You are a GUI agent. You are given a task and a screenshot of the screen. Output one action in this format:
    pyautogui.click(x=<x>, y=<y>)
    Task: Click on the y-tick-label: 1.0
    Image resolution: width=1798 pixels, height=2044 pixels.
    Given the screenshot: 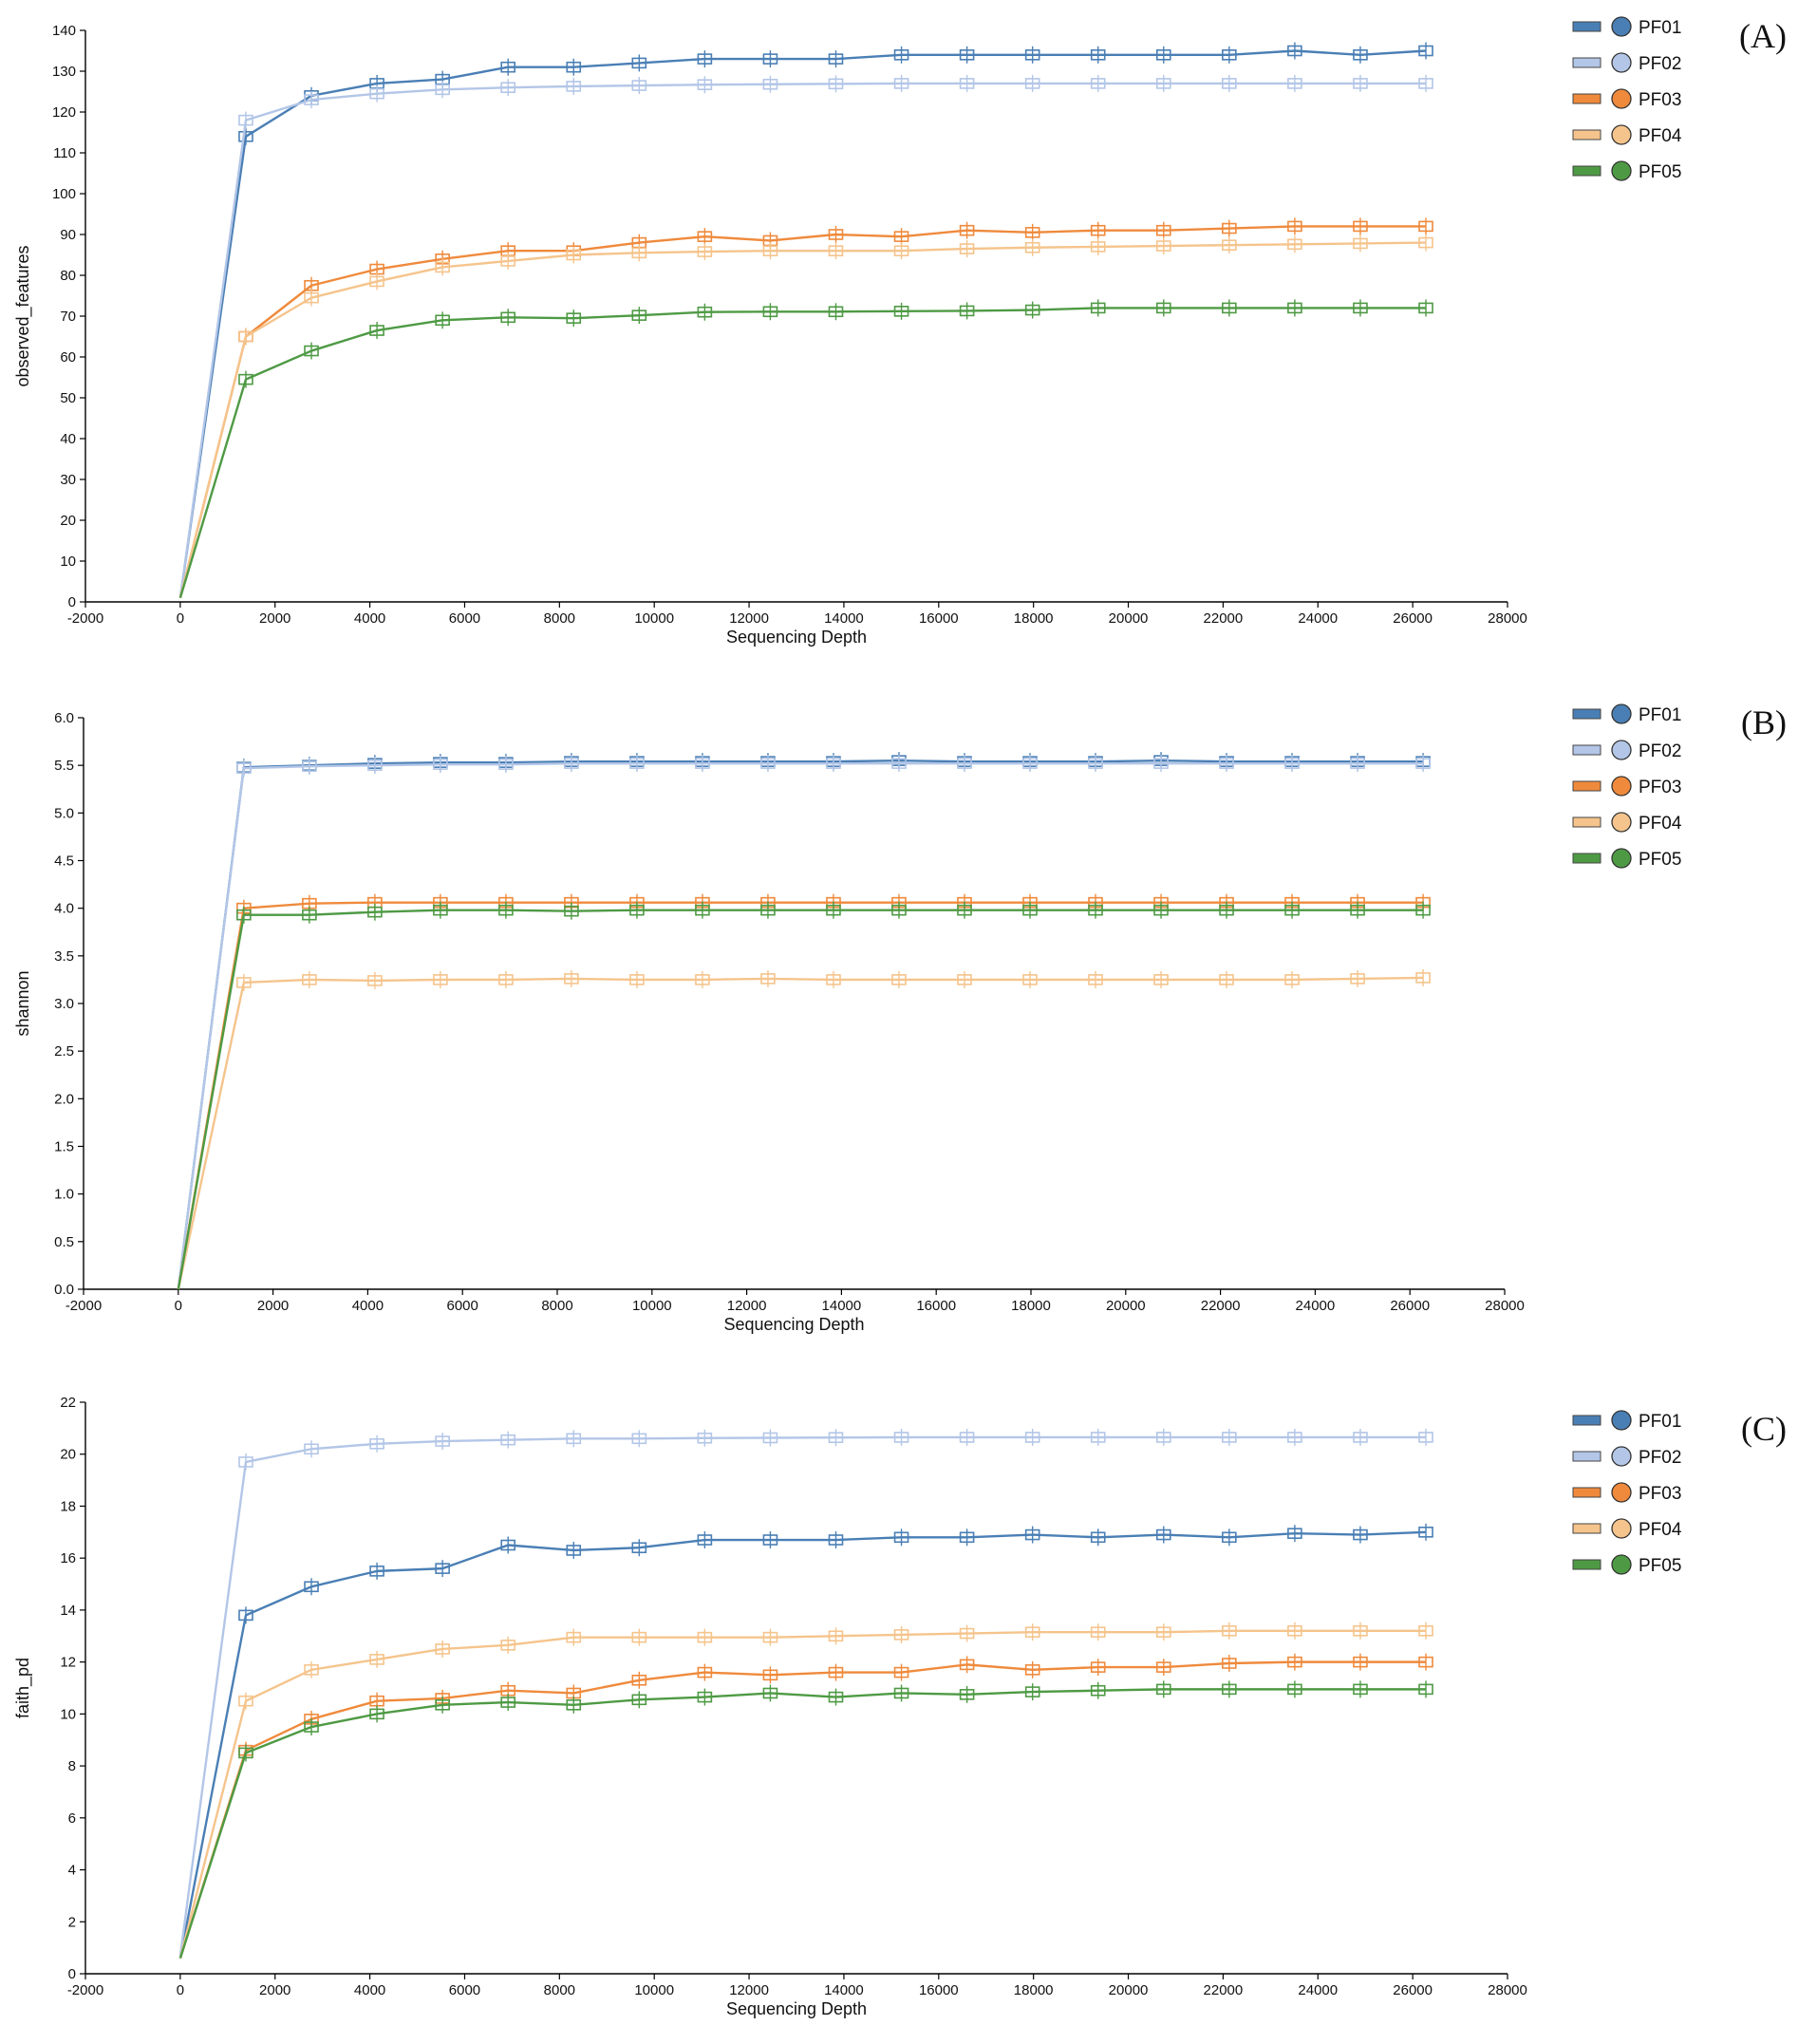 What is the action you would take?
    pyautogui.click(x=64, y=1195)
    